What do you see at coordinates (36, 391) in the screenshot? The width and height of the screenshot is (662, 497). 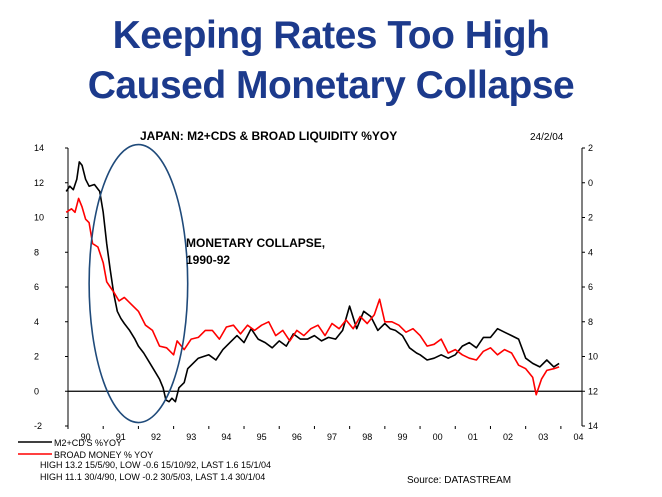 I see `y-tick-label: 0` at bounding box center [36, 391].